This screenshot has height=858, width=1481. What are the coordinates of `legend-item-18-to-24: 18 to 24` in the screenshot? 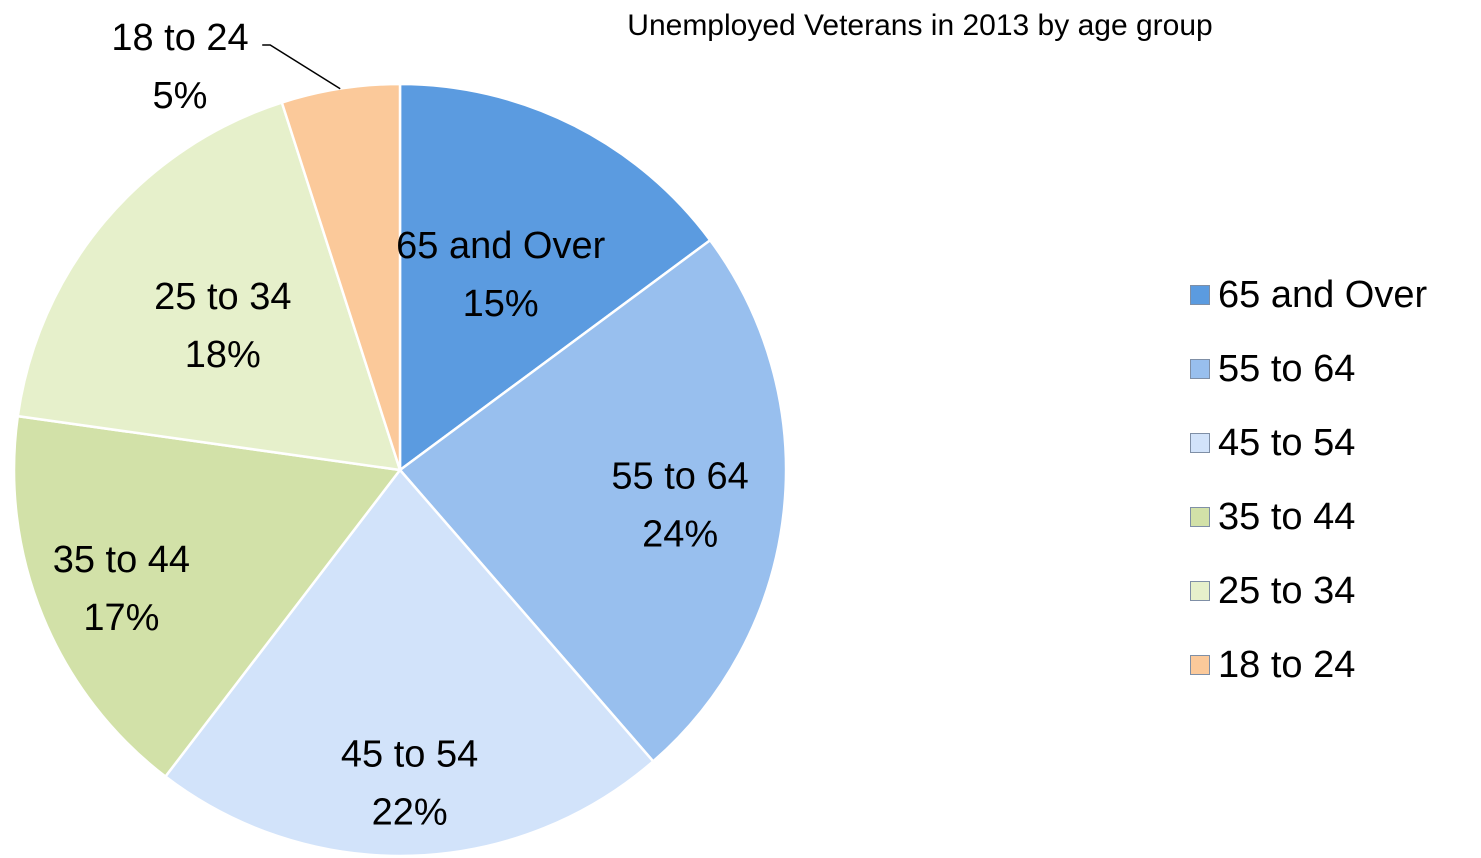 It's located at (1335, 665).